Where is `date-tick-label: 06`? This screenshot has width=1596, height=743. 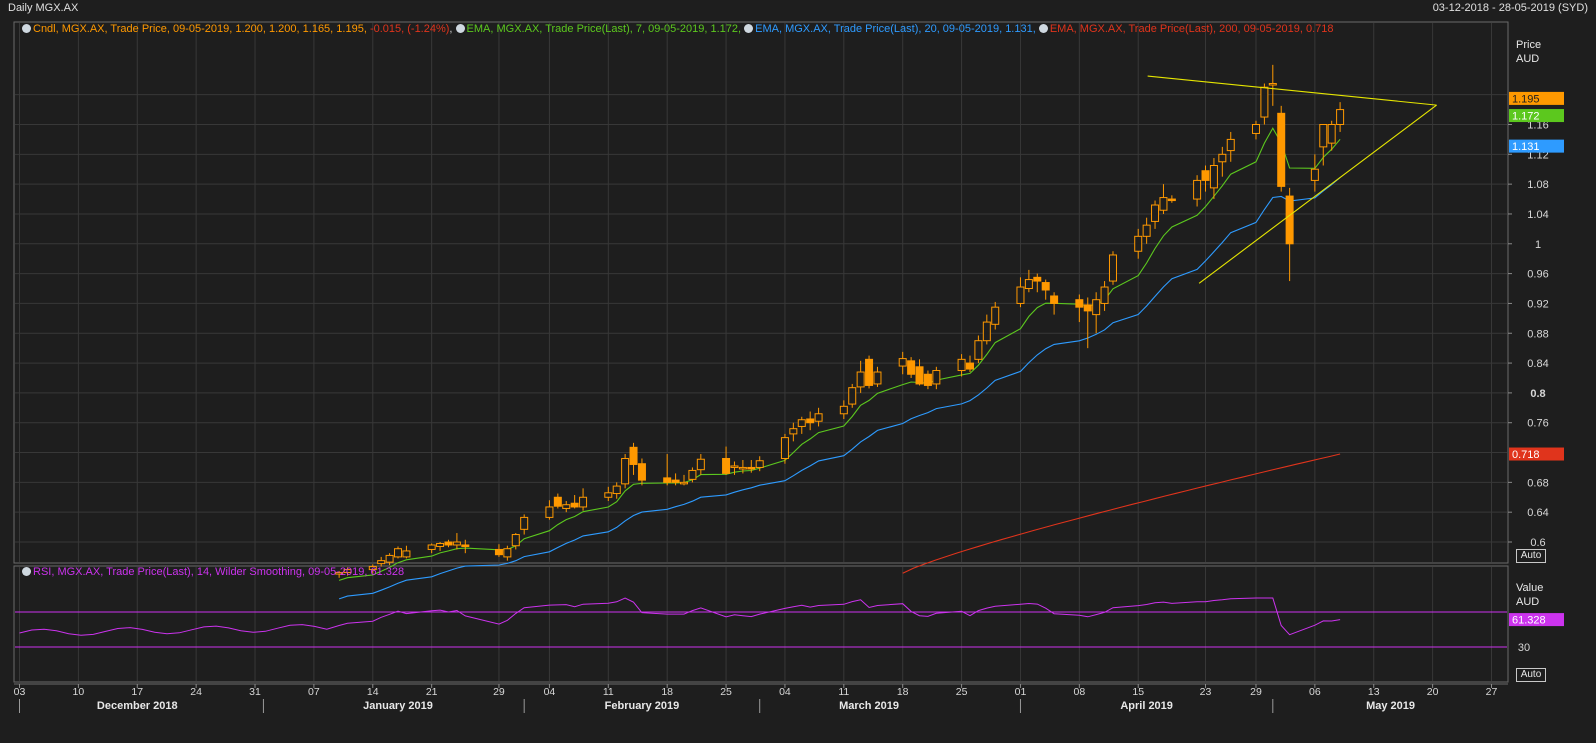 date-tick-label: 06 is located at coordinates (1315, 692).